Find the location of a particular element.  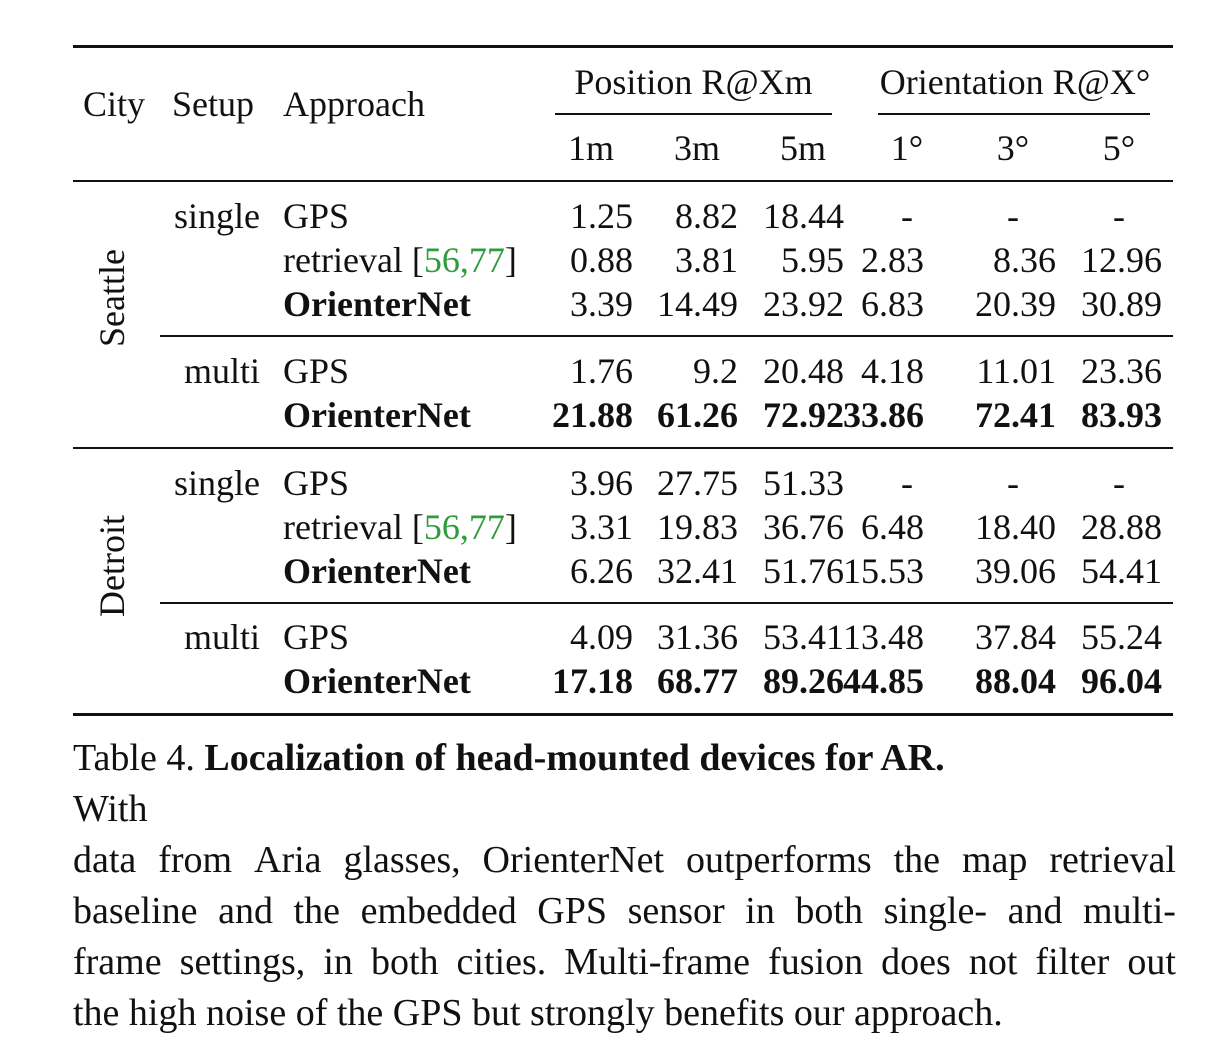

value-cell: 6.83 is located at coordinates (892, 304).